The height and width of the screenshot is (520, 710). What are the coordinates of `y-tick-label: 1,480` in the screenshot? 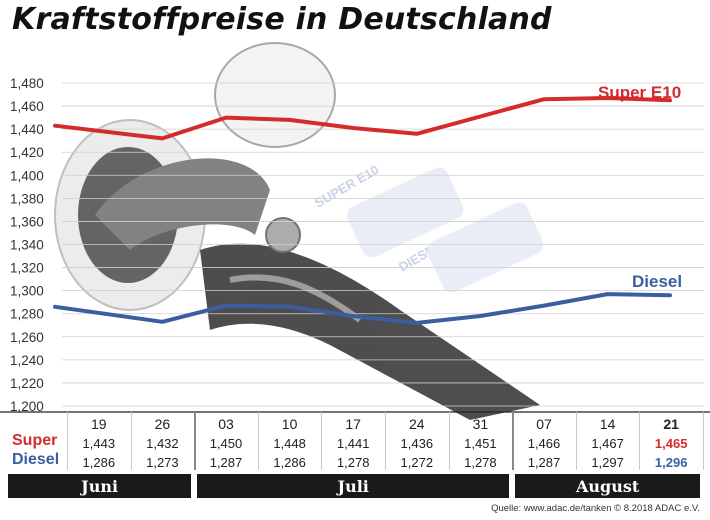 It's located at (27, 83).